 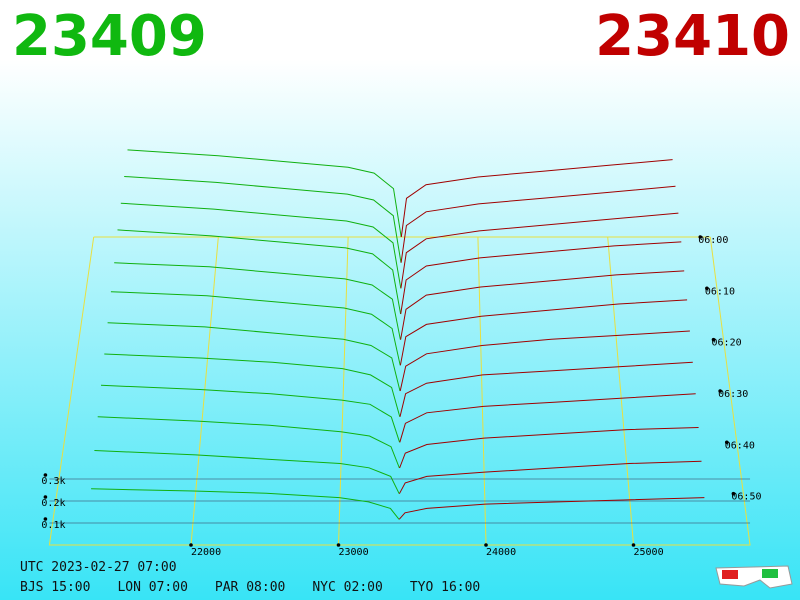 I want to click on price-tick-label: 22000, so click(x=206, y=552).